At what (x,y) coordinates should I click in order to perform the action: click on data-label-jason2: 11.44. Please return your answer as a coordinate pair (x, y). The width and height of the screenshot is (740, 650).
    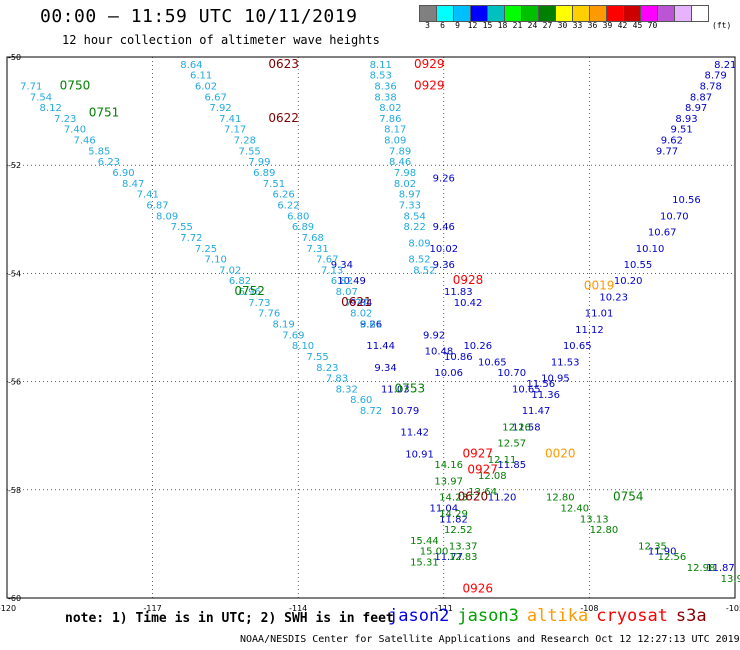
    Looking at the image, I should click on (380, 346).